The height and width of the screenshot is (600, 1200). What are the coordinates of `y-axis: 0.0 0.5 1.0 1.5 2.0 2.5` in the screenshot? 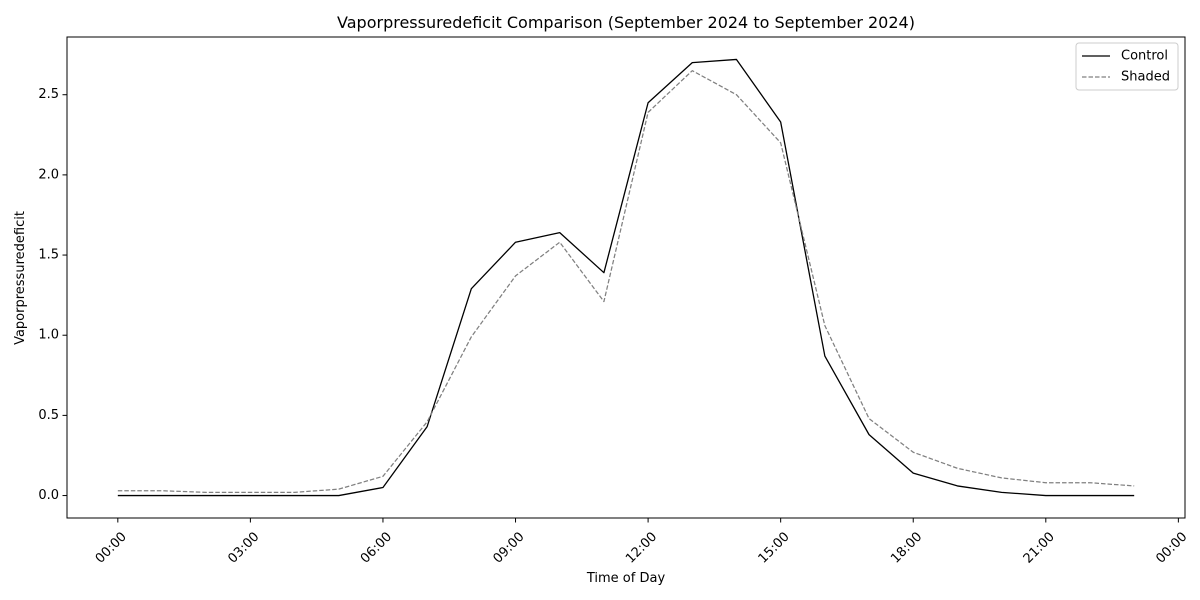 It's located at (52, 295).